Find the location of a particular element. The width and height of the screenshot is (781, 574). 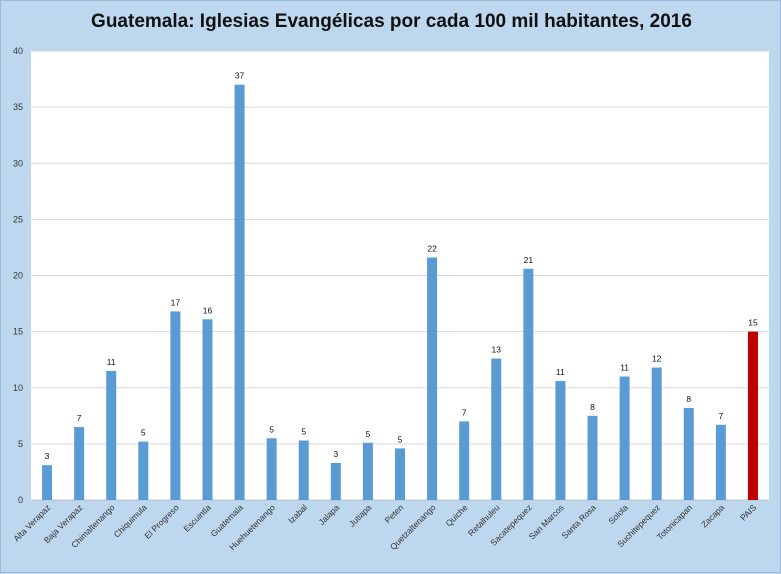

bar-chiquimula is located at coordinates (143, 470).